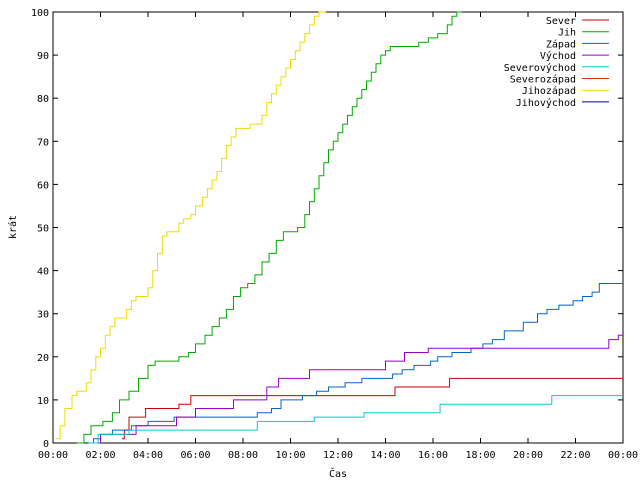 The height and width of the screenshot is (480, 640). Describe the element at coordinates (433, 455) in the screenshot. I see `x-tick-label: 16:00` at that location.